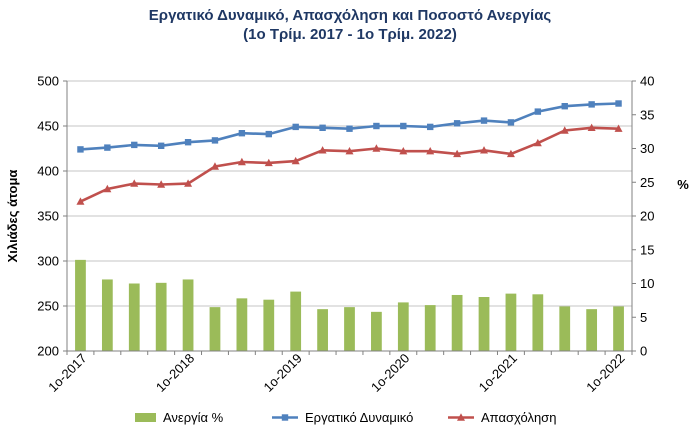 This screenshot has height=435, width=700. What do you see at coordinates (643, 317) in the screenshot?
I see `y-right-tick-label: 5` at bounding box center [643, 317].